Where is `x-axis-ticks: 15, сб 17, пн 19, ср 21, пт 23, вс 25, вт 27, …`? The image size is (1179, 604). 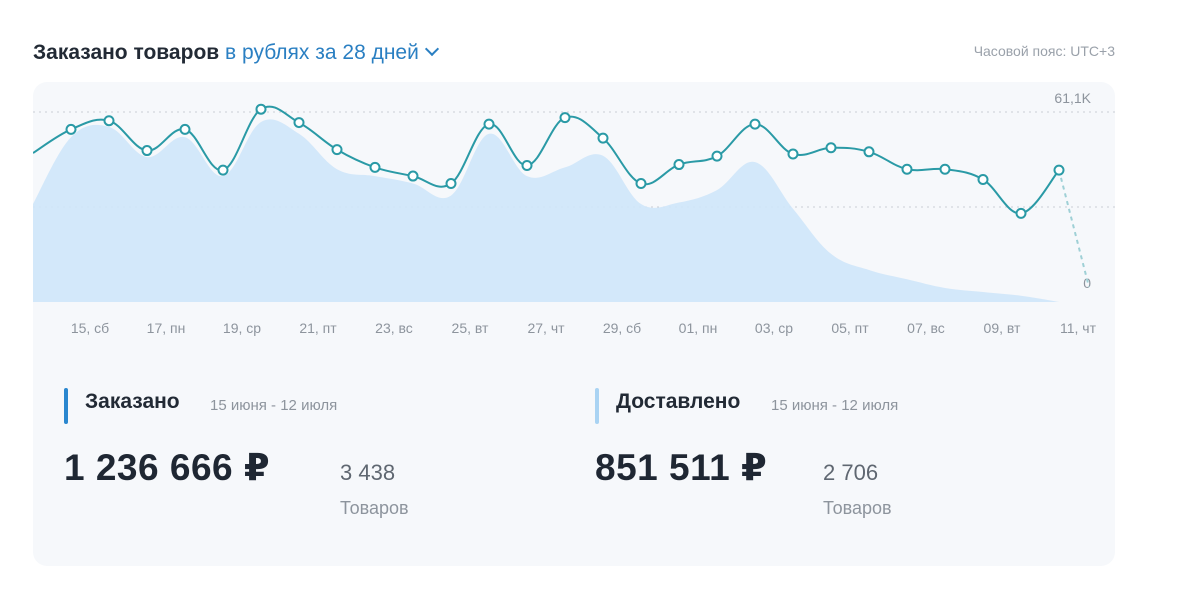 x-axis-ticks: 15, сб 17, пн 19, ср 21, пт 23, вс 25, вт 27, … is located at coordinates (584, 328).